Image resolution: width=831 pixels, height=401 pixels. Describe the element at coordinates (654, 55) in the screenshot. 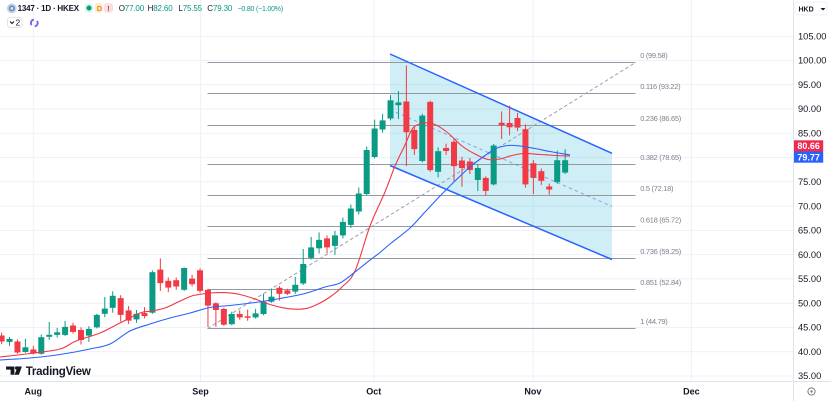

I see `svg-text: 0 (99.58)` at that location.